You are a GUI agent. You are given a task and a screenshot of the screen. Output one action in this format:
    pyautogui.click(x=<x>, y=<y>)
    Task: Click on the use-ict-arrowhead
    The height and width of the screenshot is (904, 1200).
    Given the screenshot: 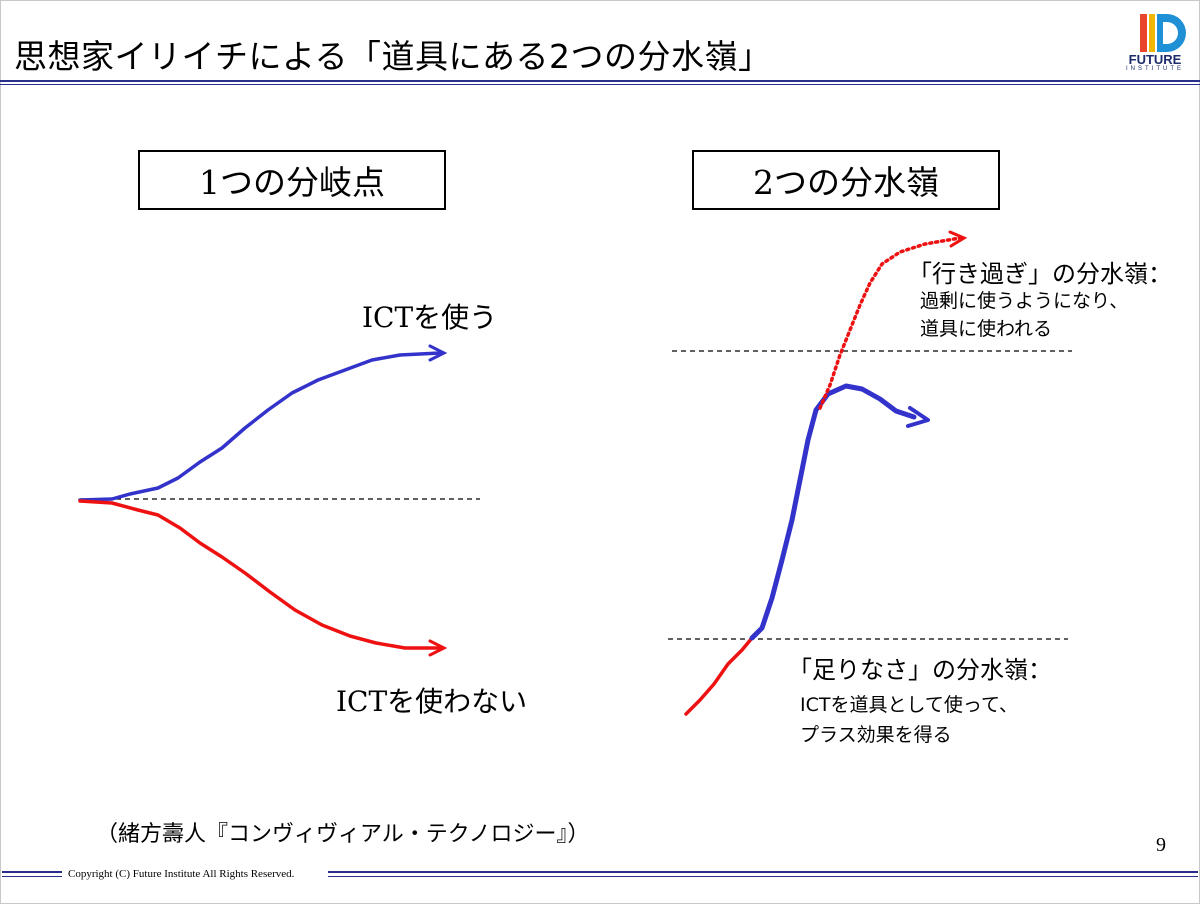 What is the action you would take?
    pyautogui.click(x=438, y=353)
    